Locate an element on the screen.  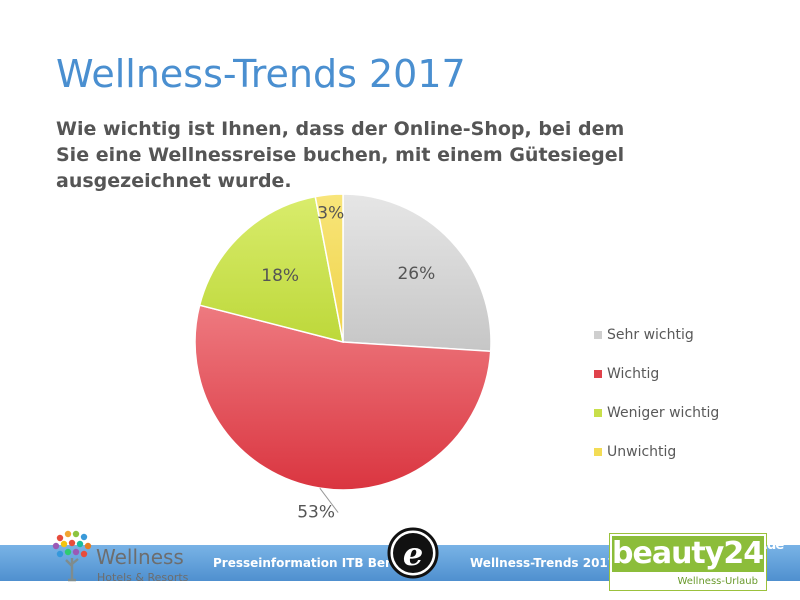
legend-swatch-weniger-wichtig is located at coordinates (598, 413).